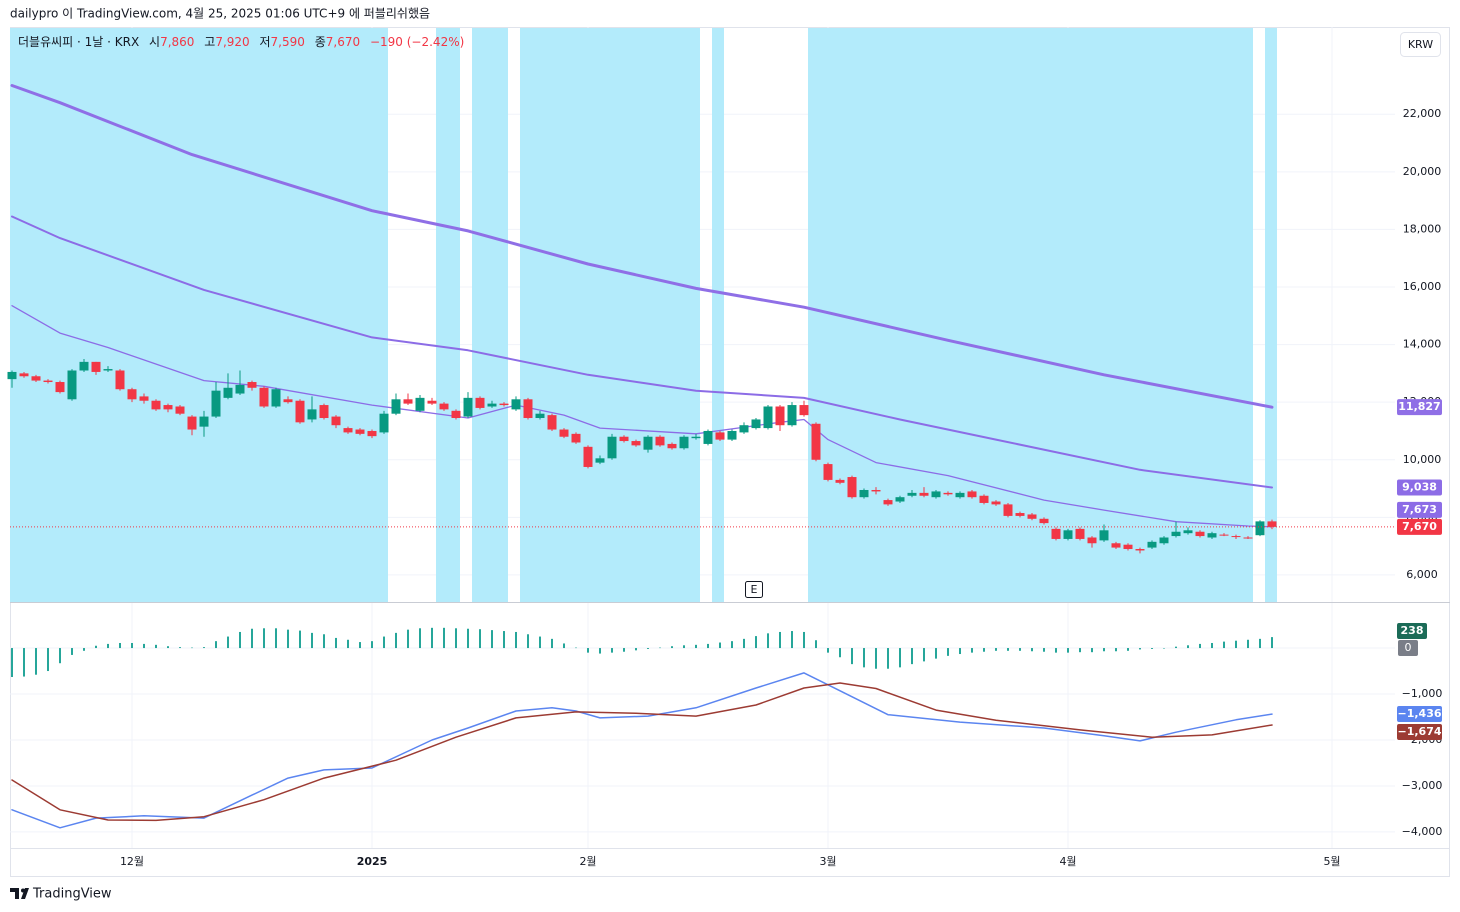 This screenshot has width=1460, height=912. What do you see at coordinates (1067, 861) in the screenshot?
I see `x-tick-label: 4월` at bounding box center [1067, 861].